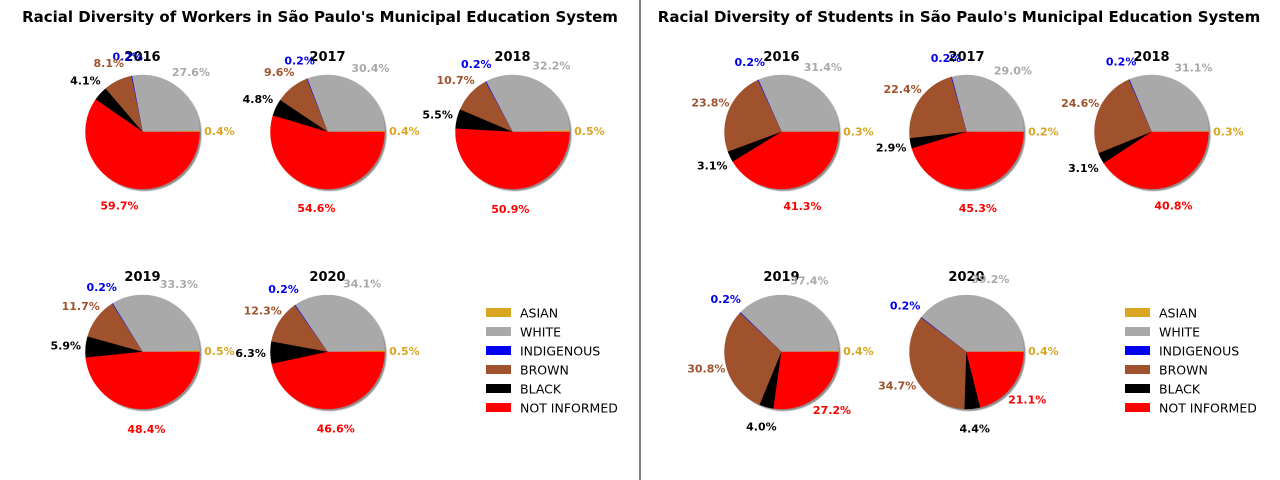 This screenshot has height=480, width=1280. What do you see at coordinates (978, 208) in the screenshot?
I see `pie-label-not-informed: 45.3%` at bounding box center [978, 208].